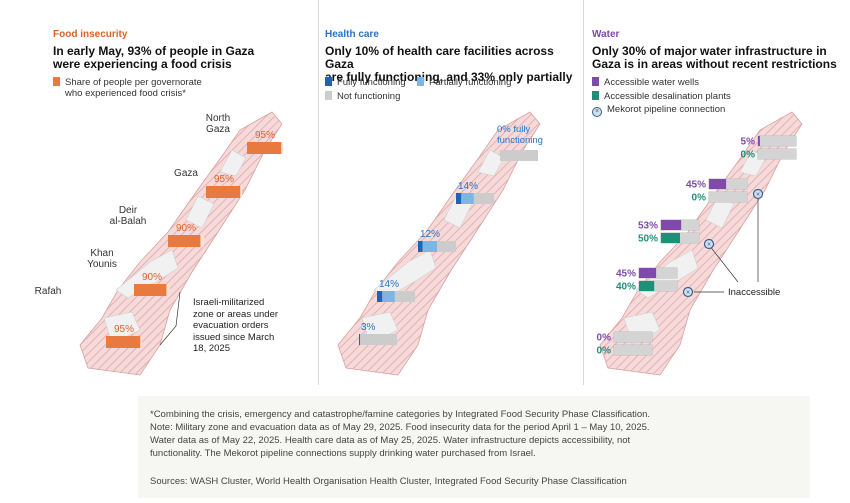 The image size is (850, 503). I want to click on health-top-label-line-2: functioning, so click(520, 140).